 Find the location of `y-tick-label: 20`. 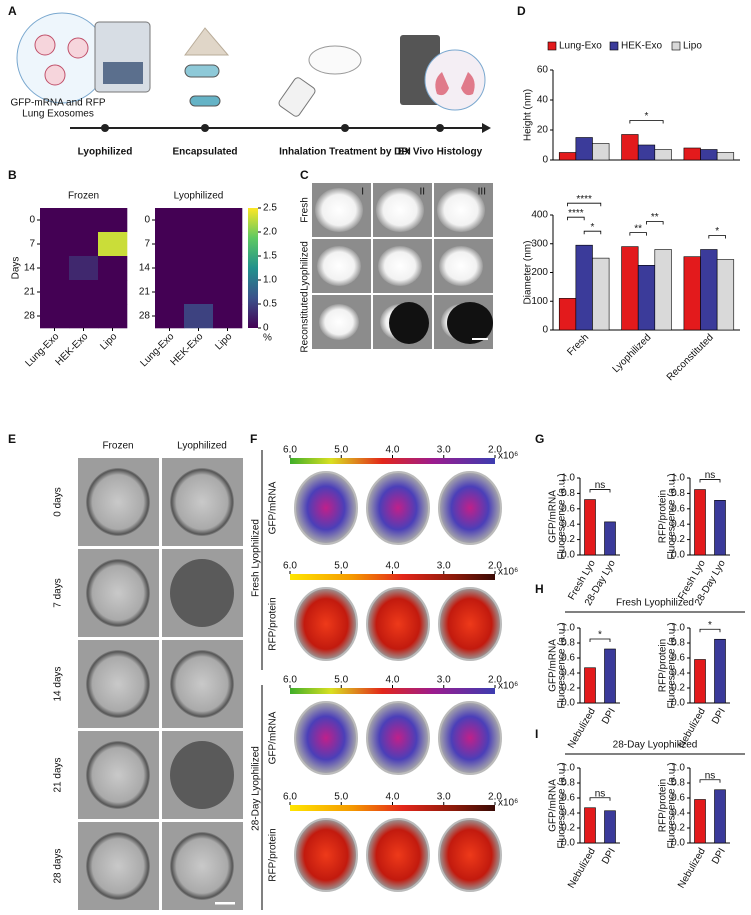

y-tick-label: 20 is located at coordinates (543, 130).